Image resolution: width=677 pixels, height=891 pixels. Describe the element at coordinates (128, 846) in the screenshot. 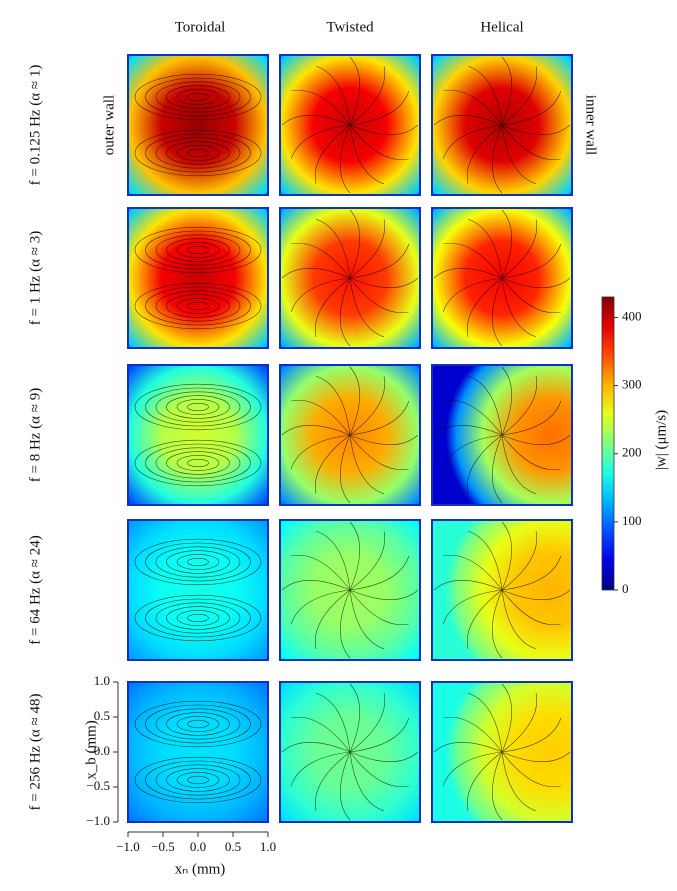

I see `x-tick-label: −1.0` at that location.